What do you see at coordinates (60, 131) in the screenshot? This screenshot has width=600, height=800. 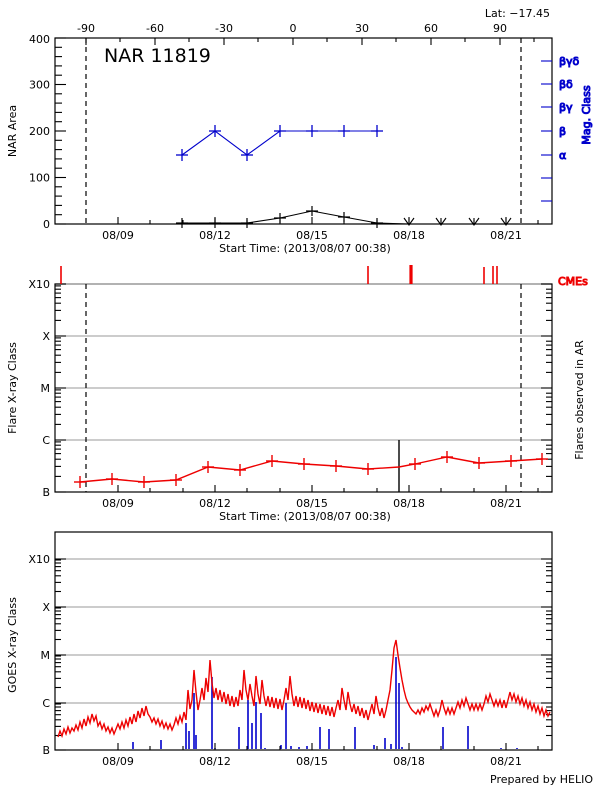 I see `panel1-y-ticks` at bounding box center [60, 131].